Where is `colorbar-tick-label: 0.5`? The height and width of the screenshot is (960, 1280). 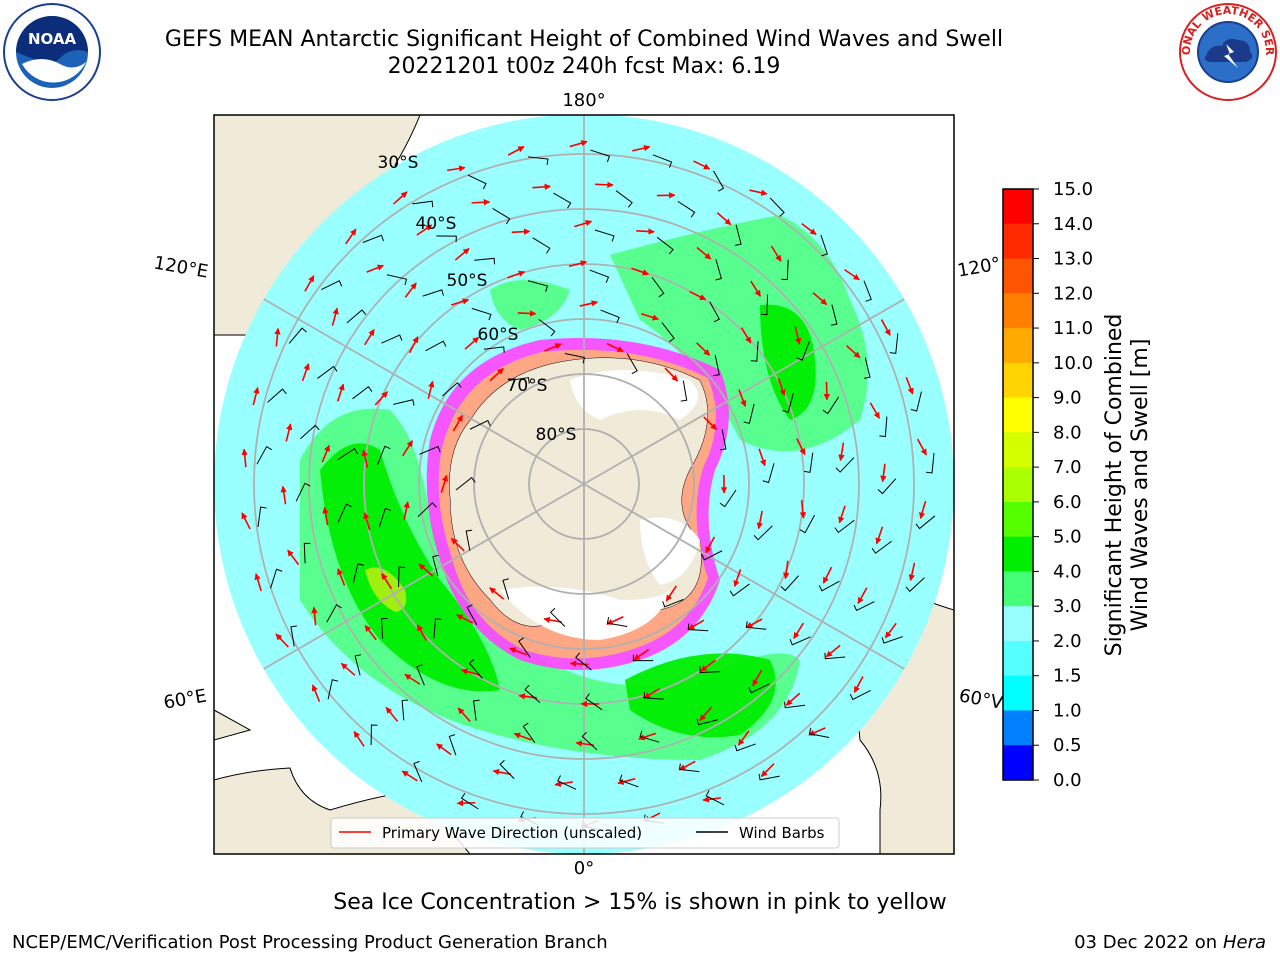 colorbar-tick-label: 0.5 is located at coordinates (1067, 745).